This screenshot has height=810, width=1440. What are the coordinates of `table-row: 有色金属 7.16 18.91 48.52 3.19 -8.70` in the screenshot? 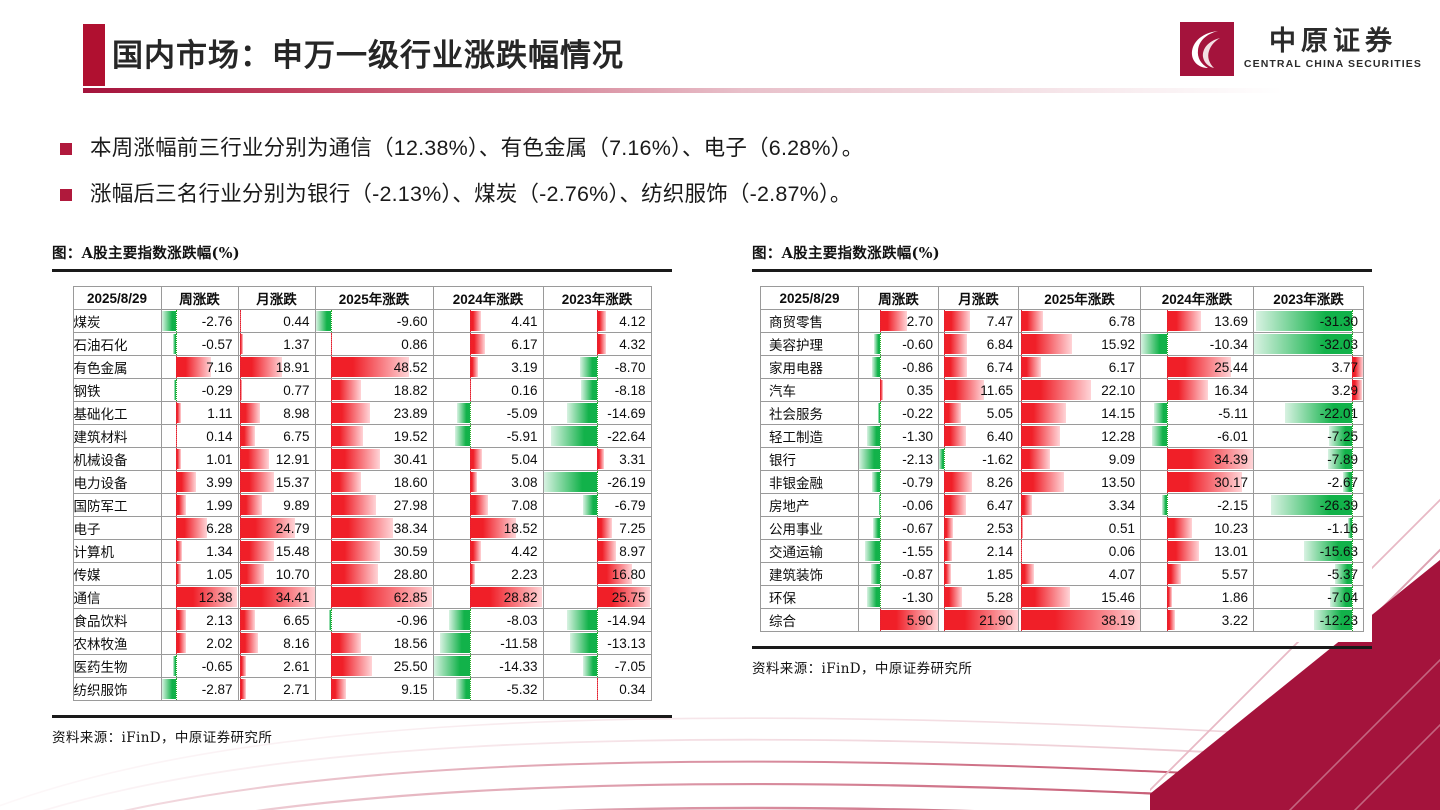 It's located at (362, 367).